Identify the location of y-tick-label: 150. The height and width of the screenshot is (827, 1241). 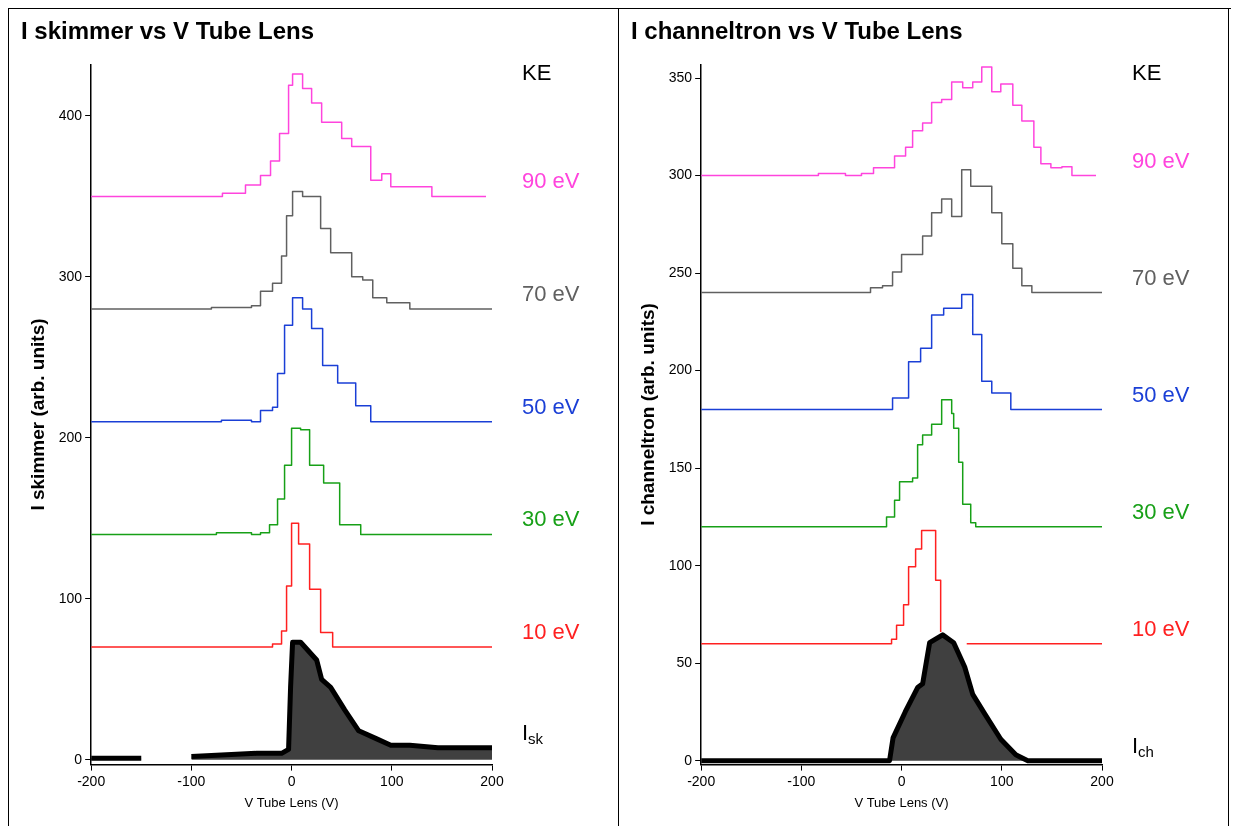
(680, 467).